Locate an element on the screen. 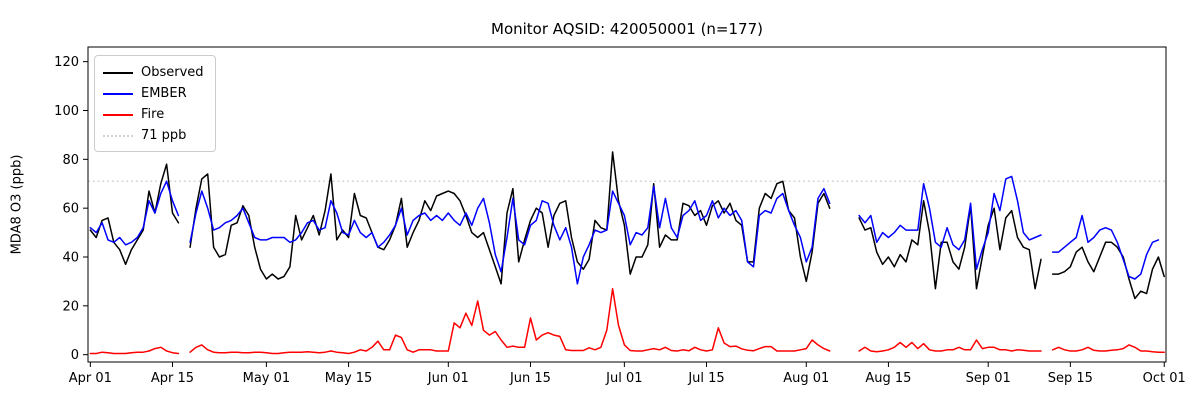 This screenshot has width=1200, height=400. legend-label-refline: 71 ppb is located at coordinates (164, 135).